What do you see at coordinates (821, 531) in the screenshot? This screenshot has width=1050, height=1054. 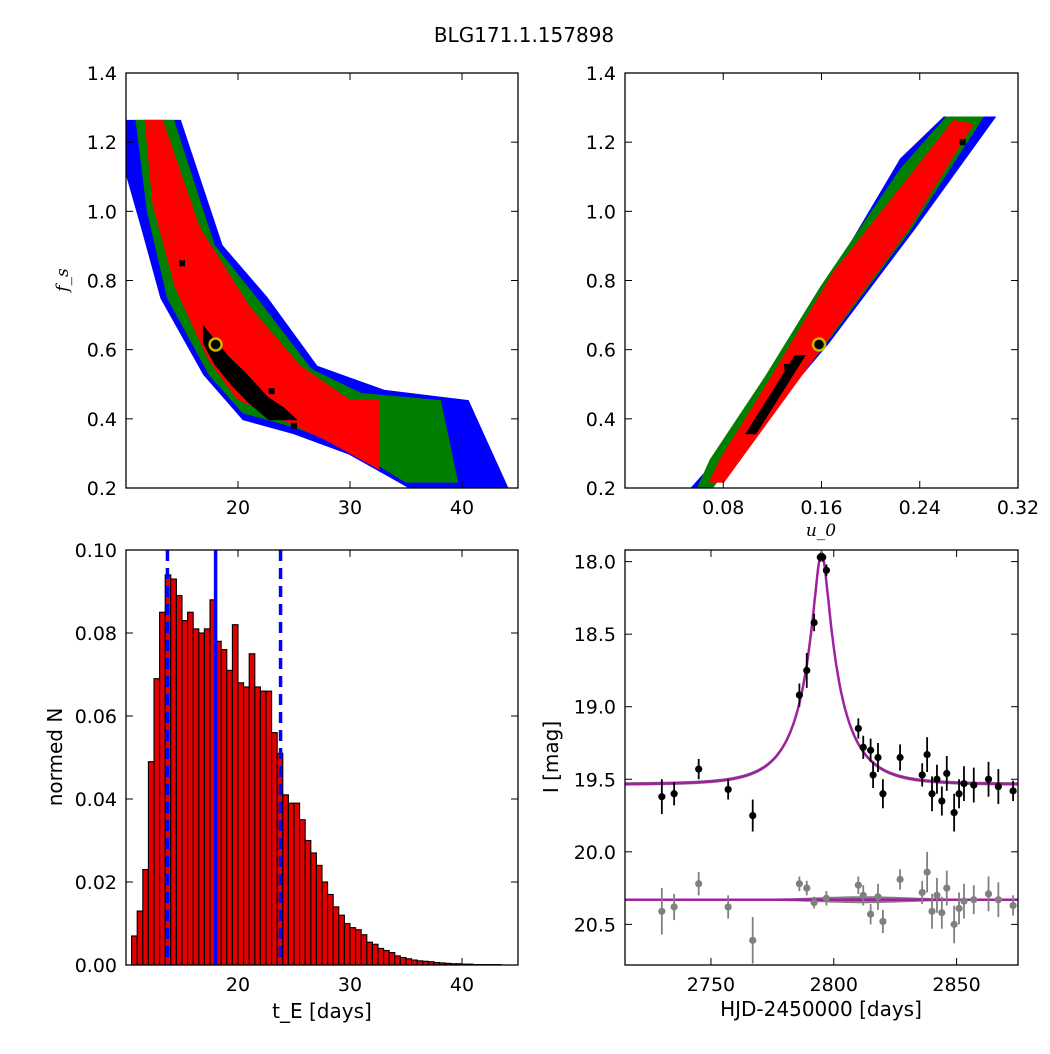 I see `x-axis-label: u_0` at bounding box center [821, 531].